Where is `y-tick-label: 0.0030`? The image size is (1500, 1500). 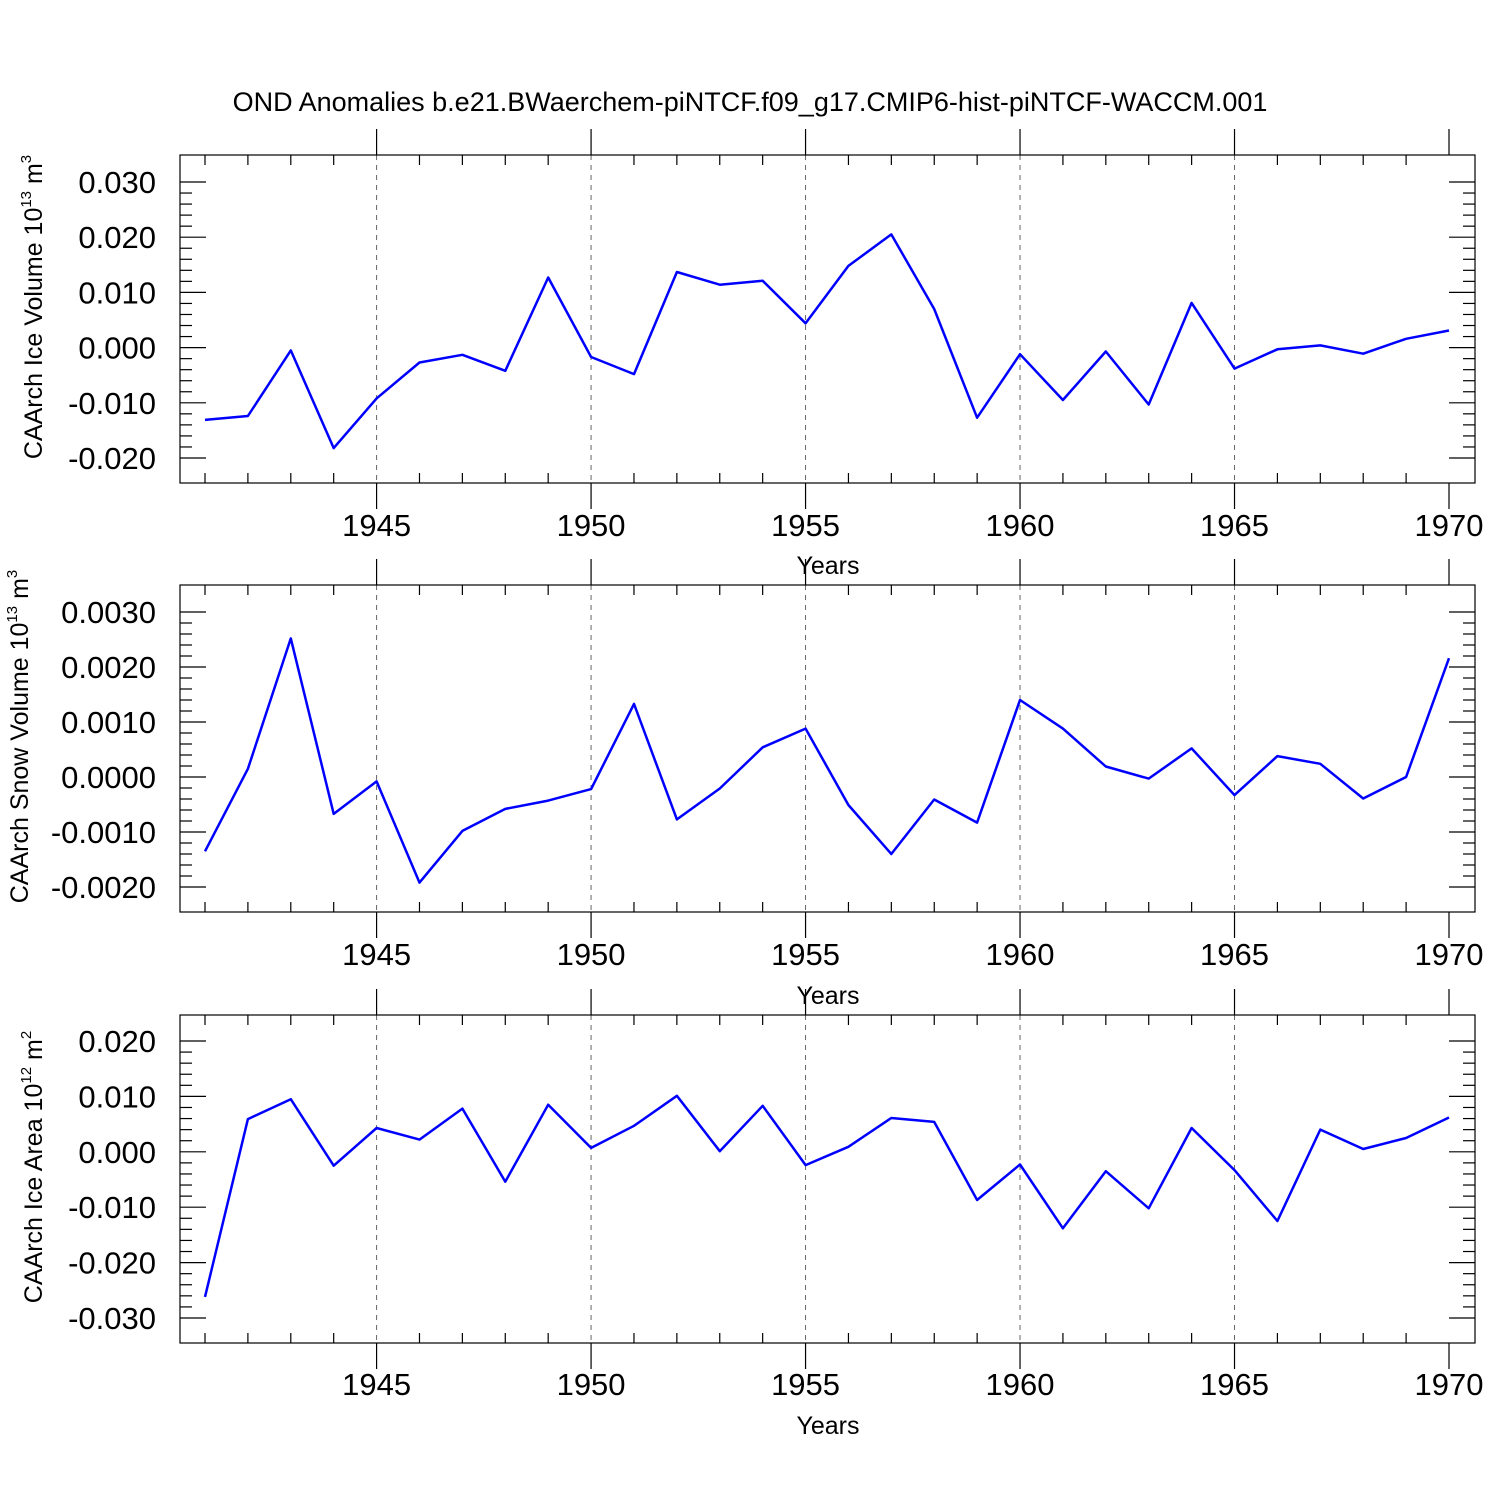
y-tick-label: 0.0030 is located at coordinates (108, 612).